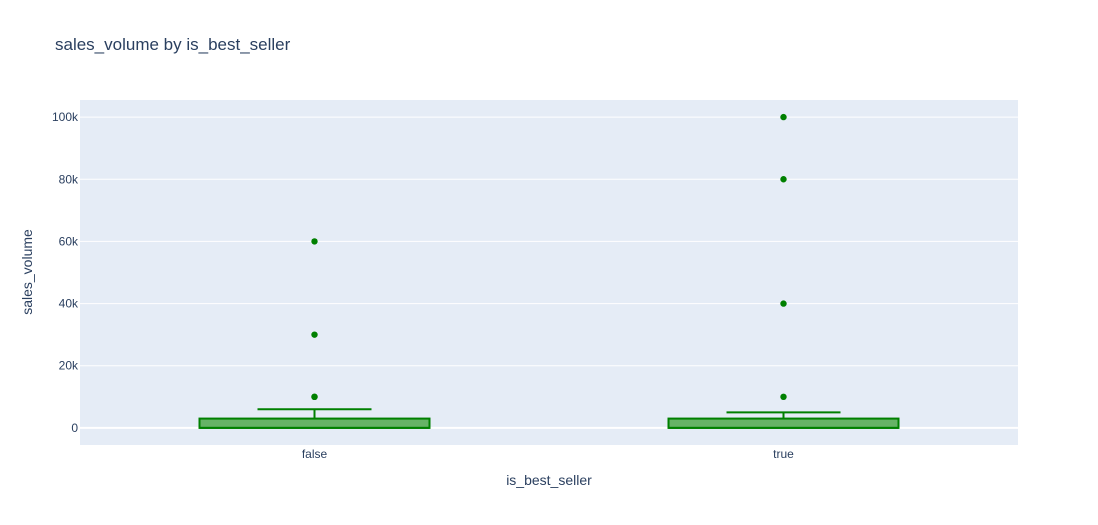 The width and height of the screenshot is (1098, 525). Describe the element at coordinates (69, 304) in the screenshot. I see `y-tick-label: 40k` at that location.